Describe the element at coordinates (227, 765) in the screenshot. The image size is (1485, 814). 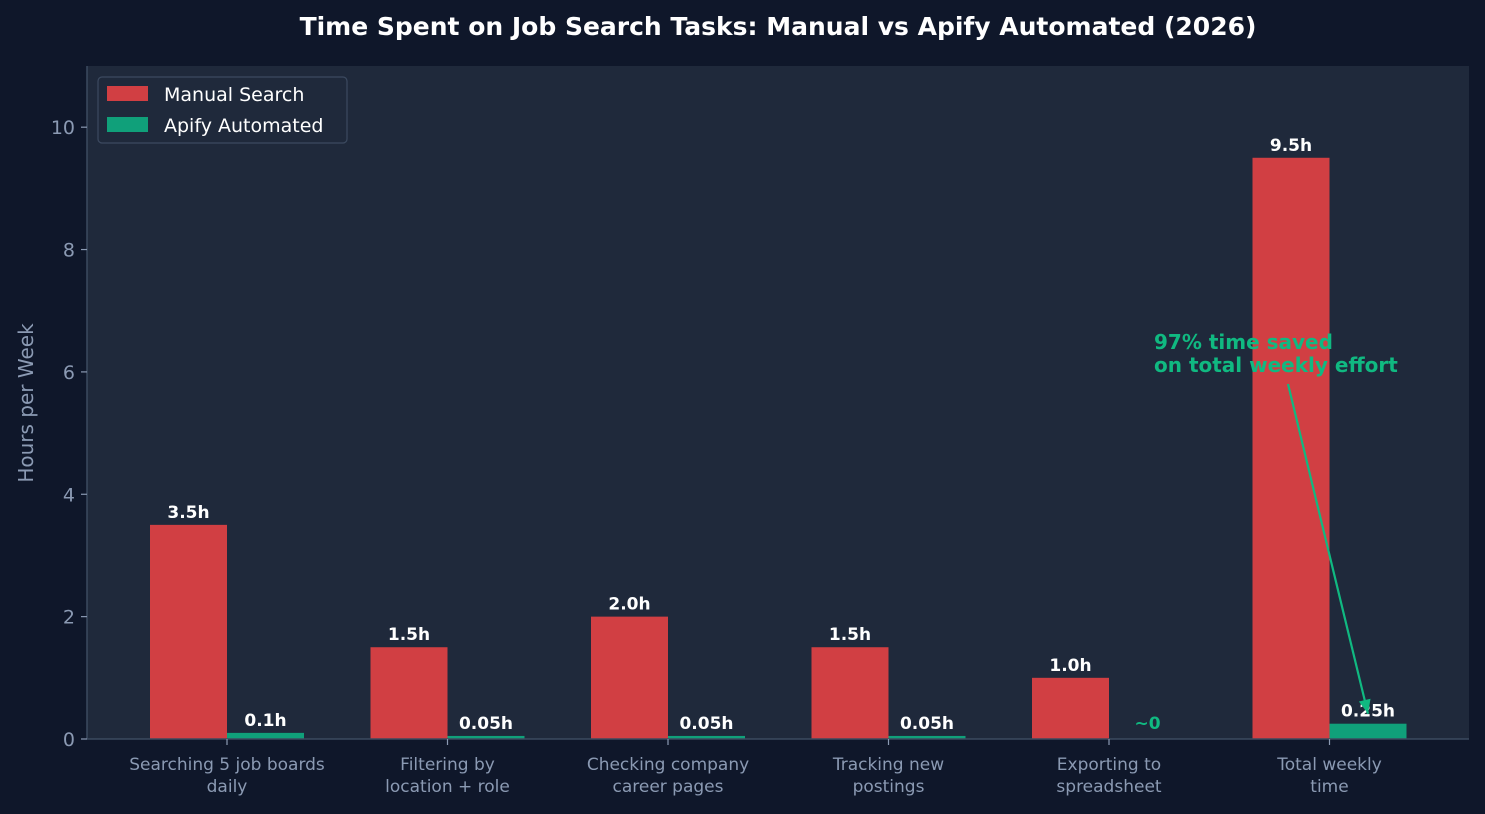
I see `x-tick-label-0-line-0: Searching 5 job boards` at that location.